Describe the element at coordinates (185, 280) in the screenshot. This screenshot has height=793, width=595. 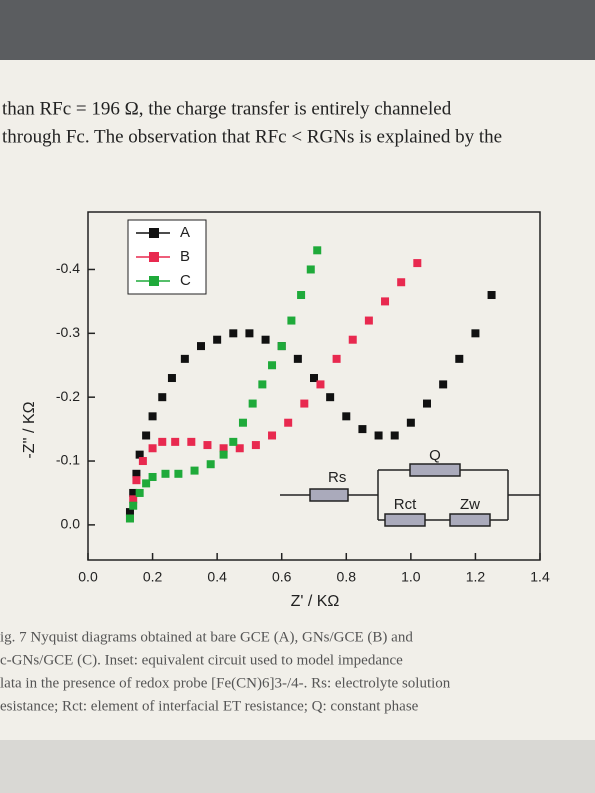
I see `legend-label: C` at that location.